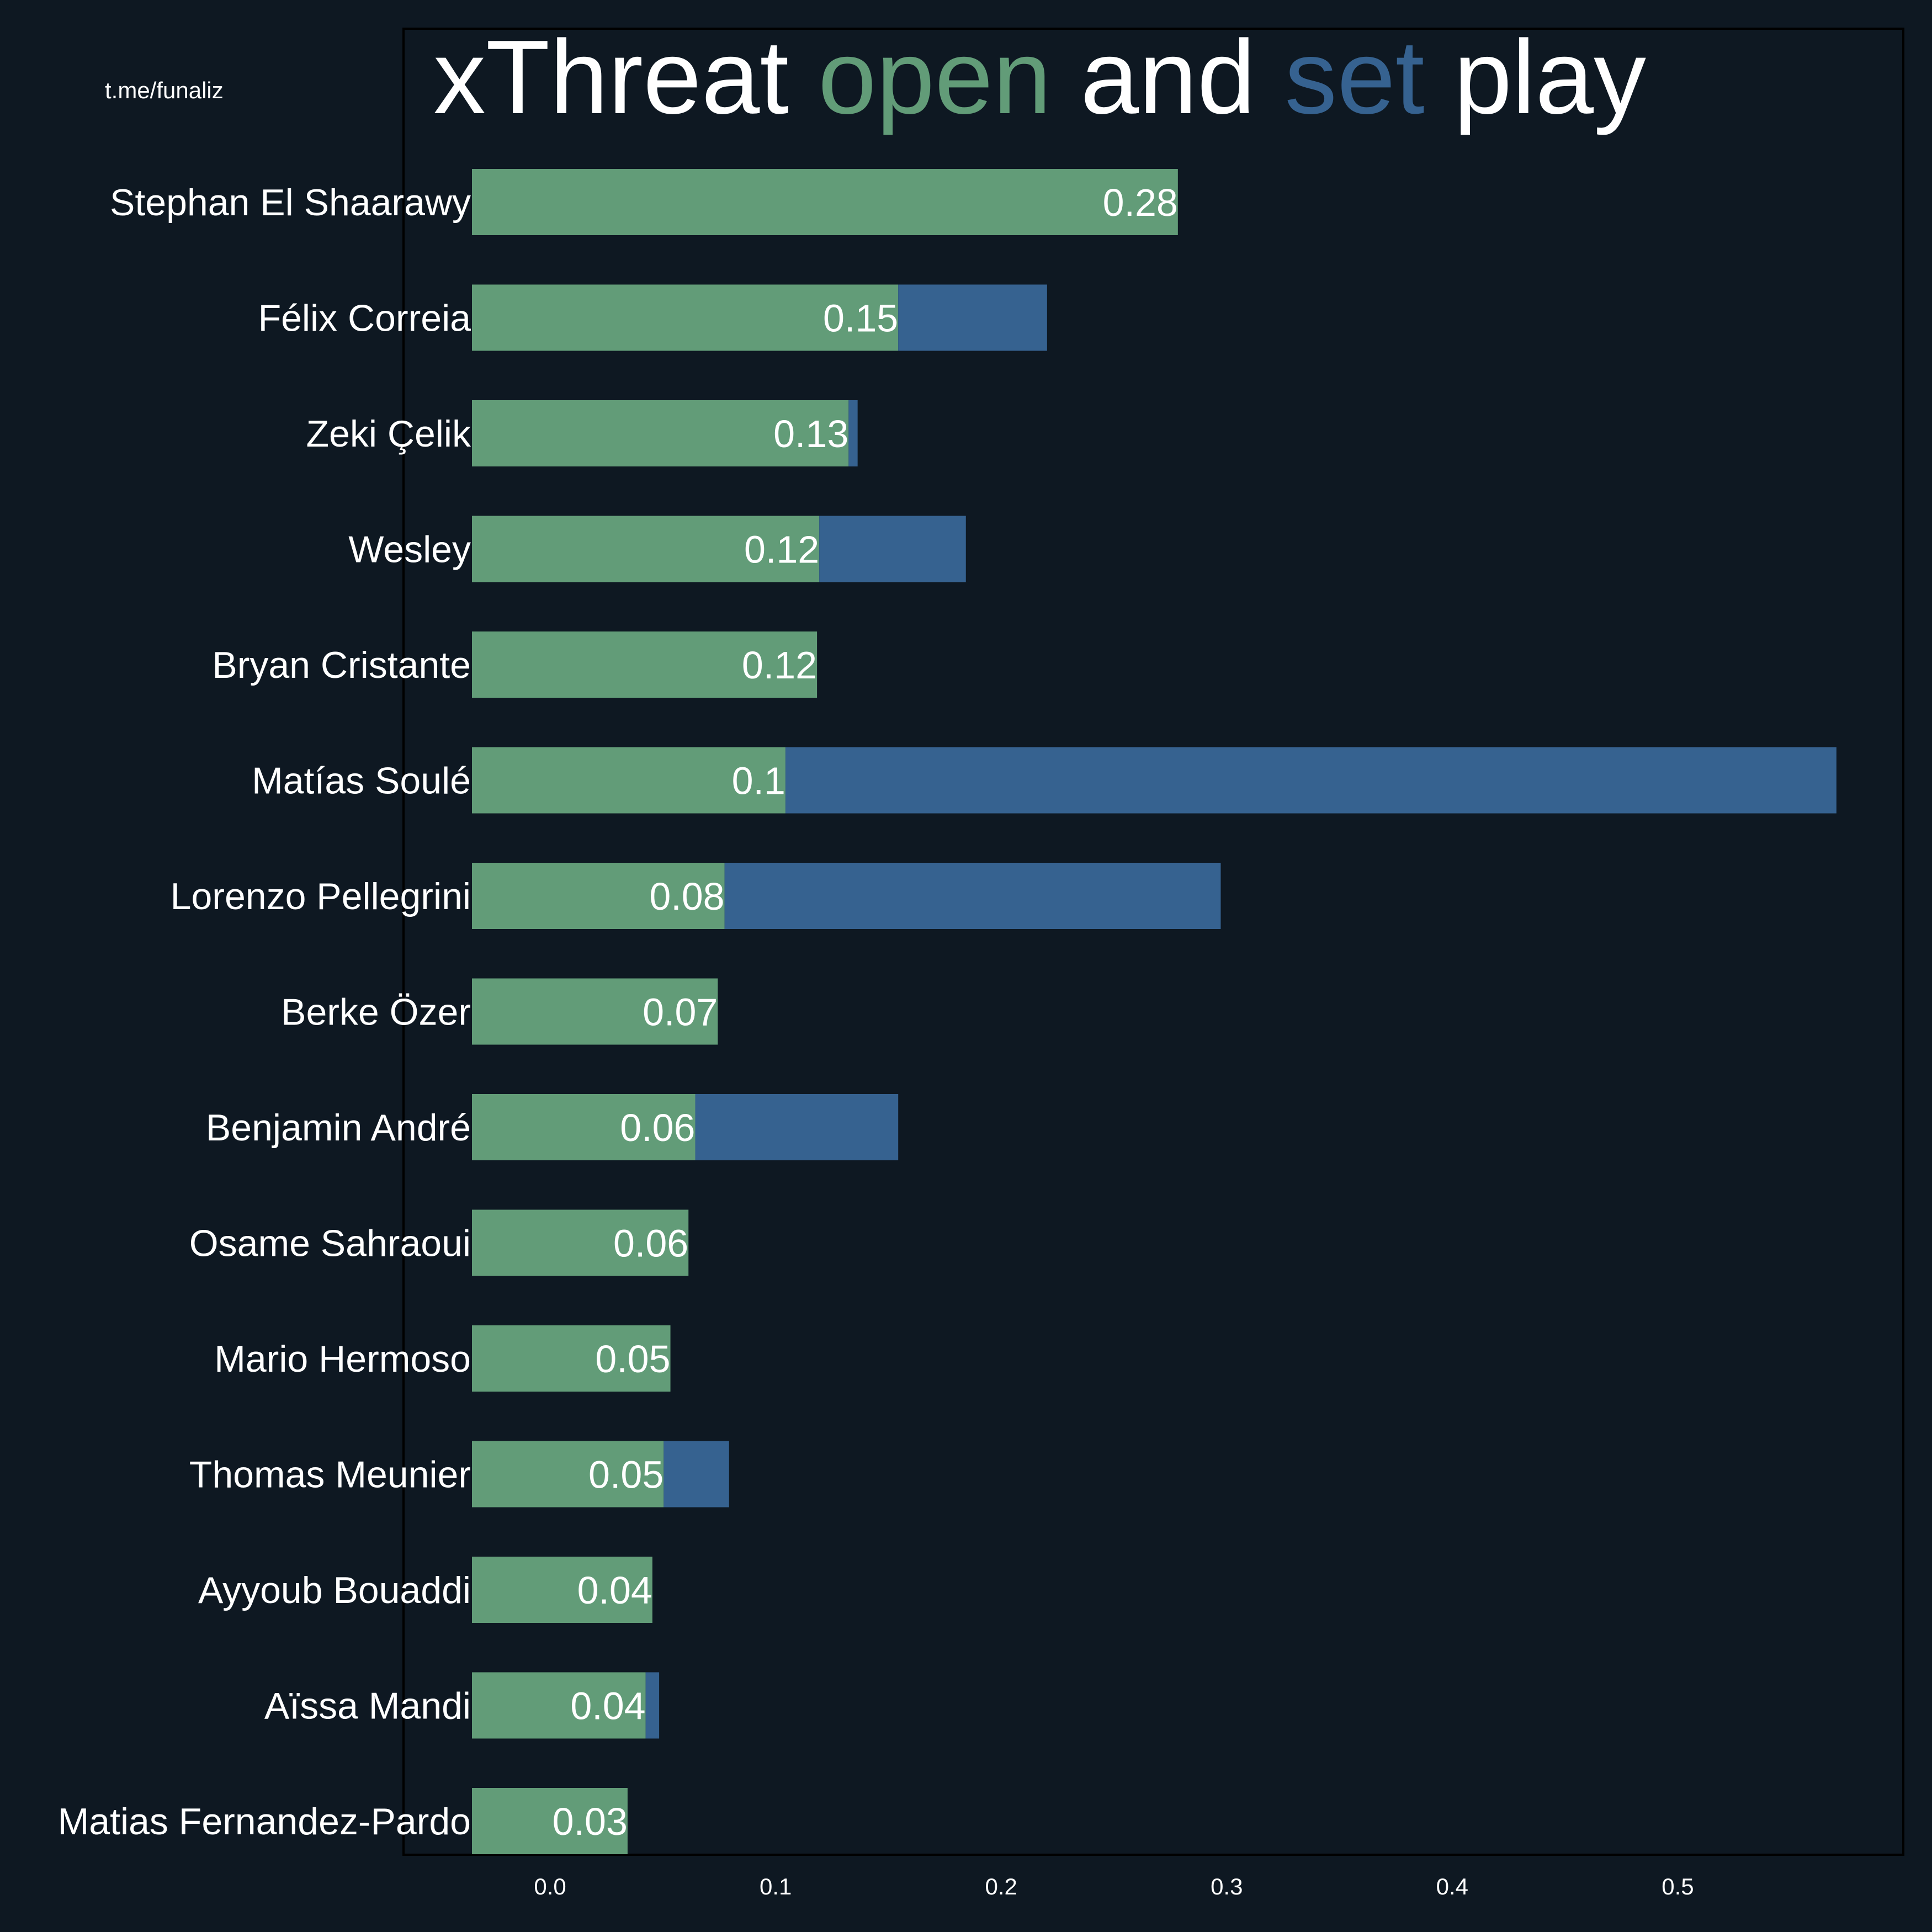  I want to click on bar-value-label: 0.03, so click(591, 1821).